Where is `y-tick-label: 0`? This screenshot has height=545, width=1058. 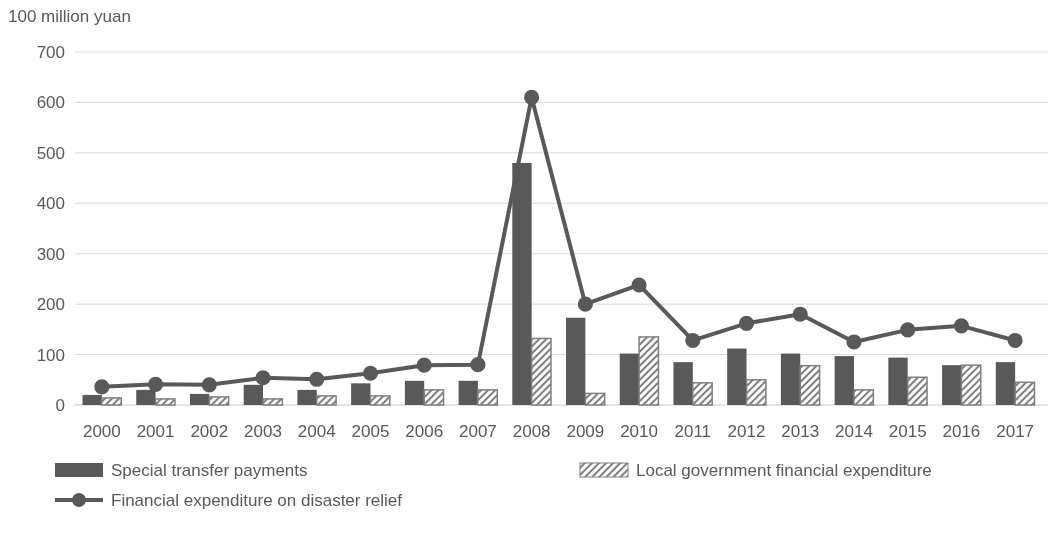
y-tick-label: 0 is located at coordinates (60, 405).